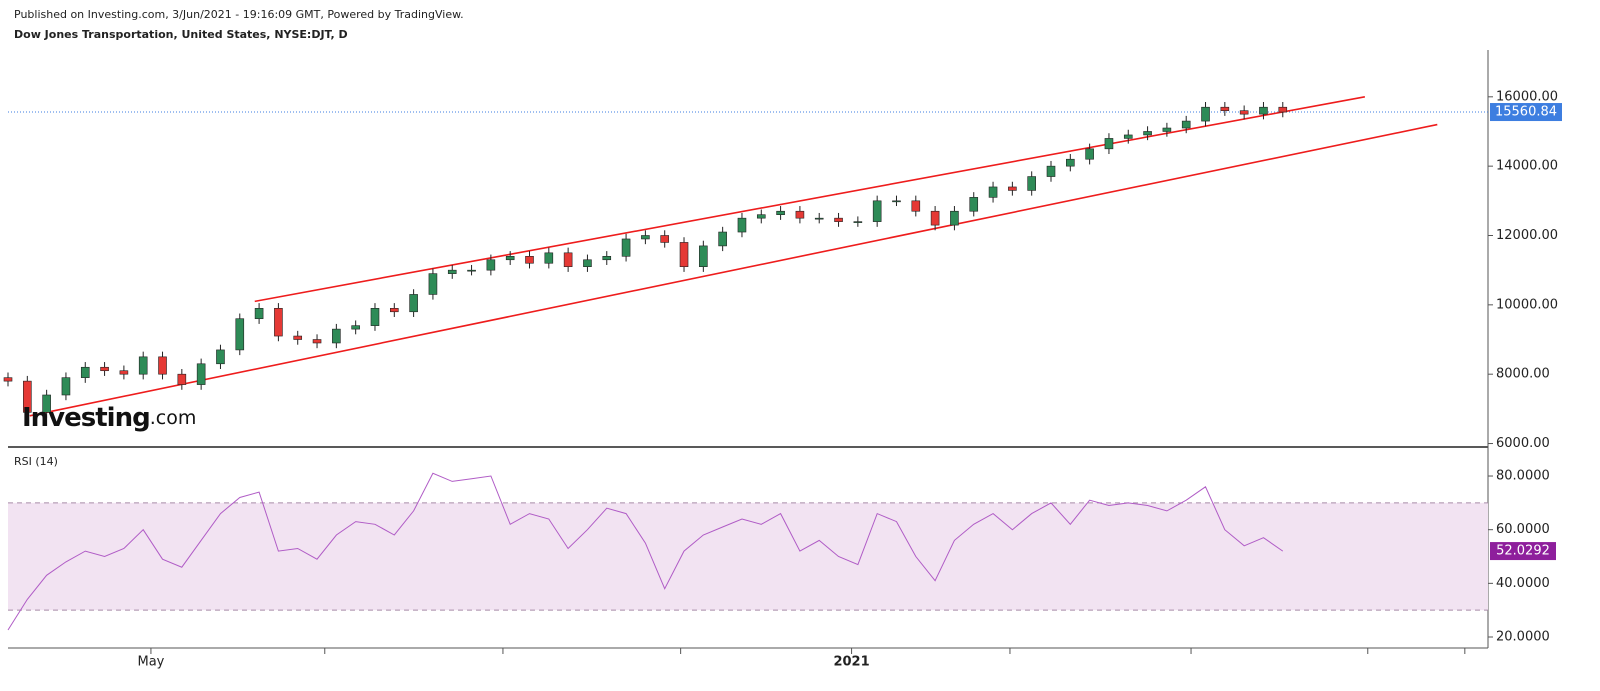 The height and width of the screenshot is (691, 1600). I want to click on last-price-box, so click(1526, 112).